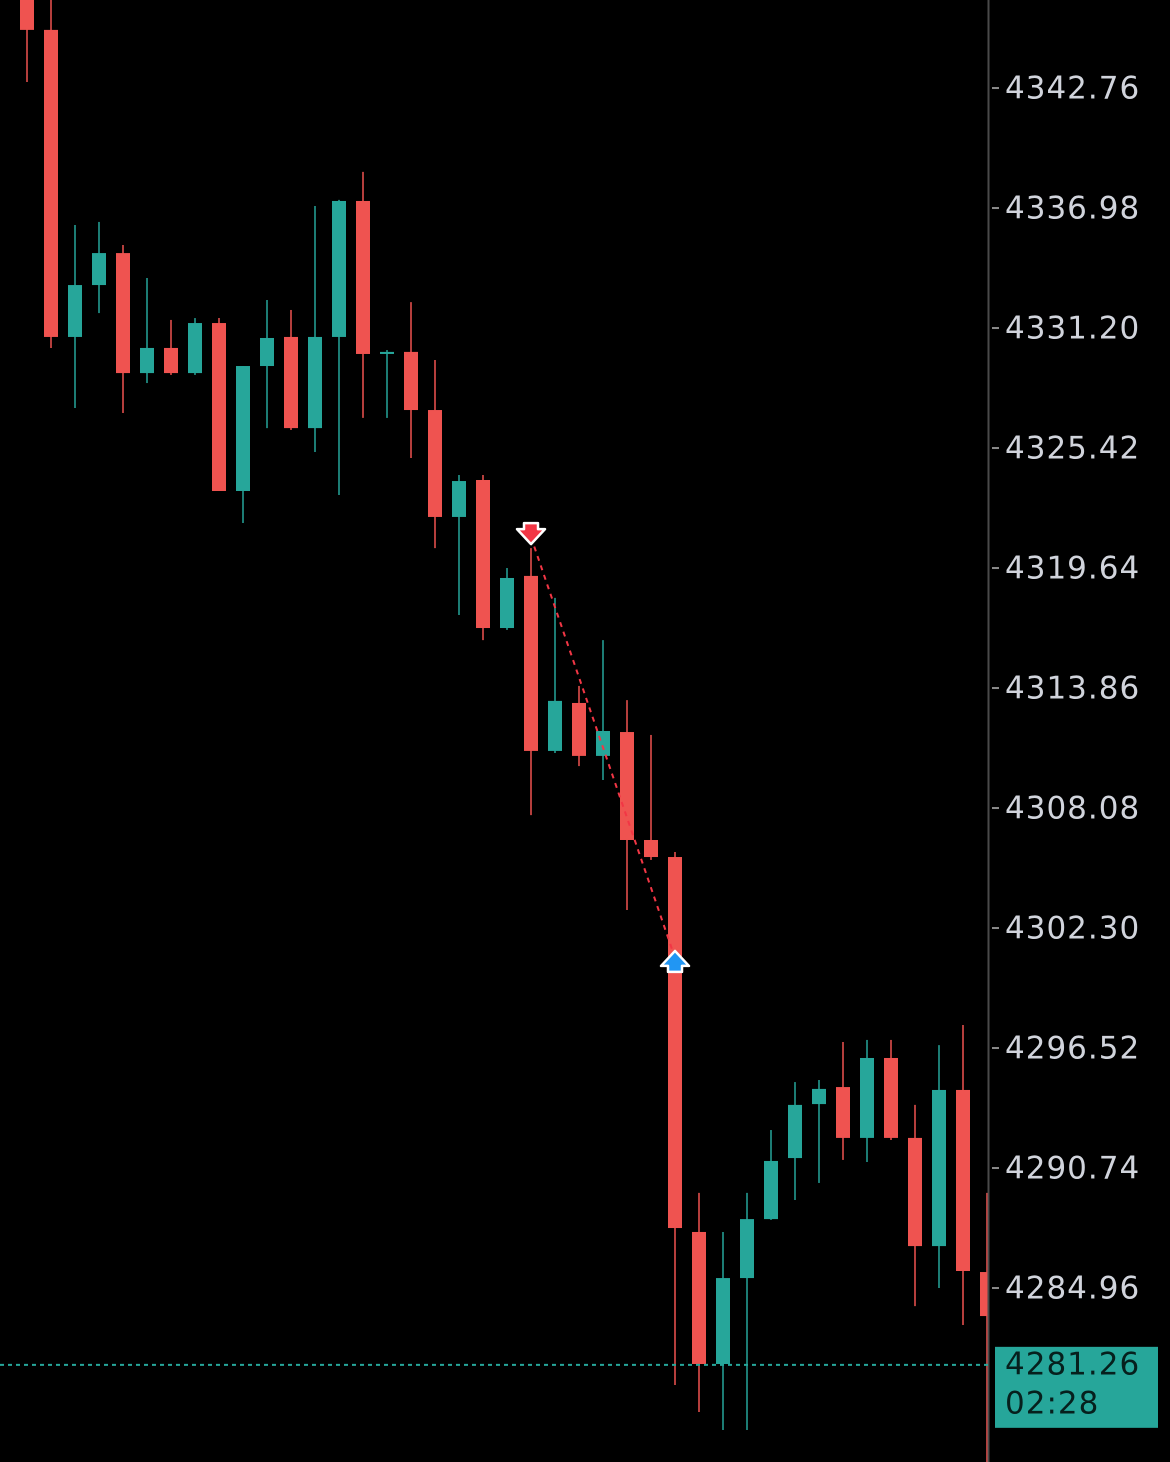  Describe the element at coordinates (1072, 449) in the screenshot. I see `y-tick-label: 4325.42` at that location.